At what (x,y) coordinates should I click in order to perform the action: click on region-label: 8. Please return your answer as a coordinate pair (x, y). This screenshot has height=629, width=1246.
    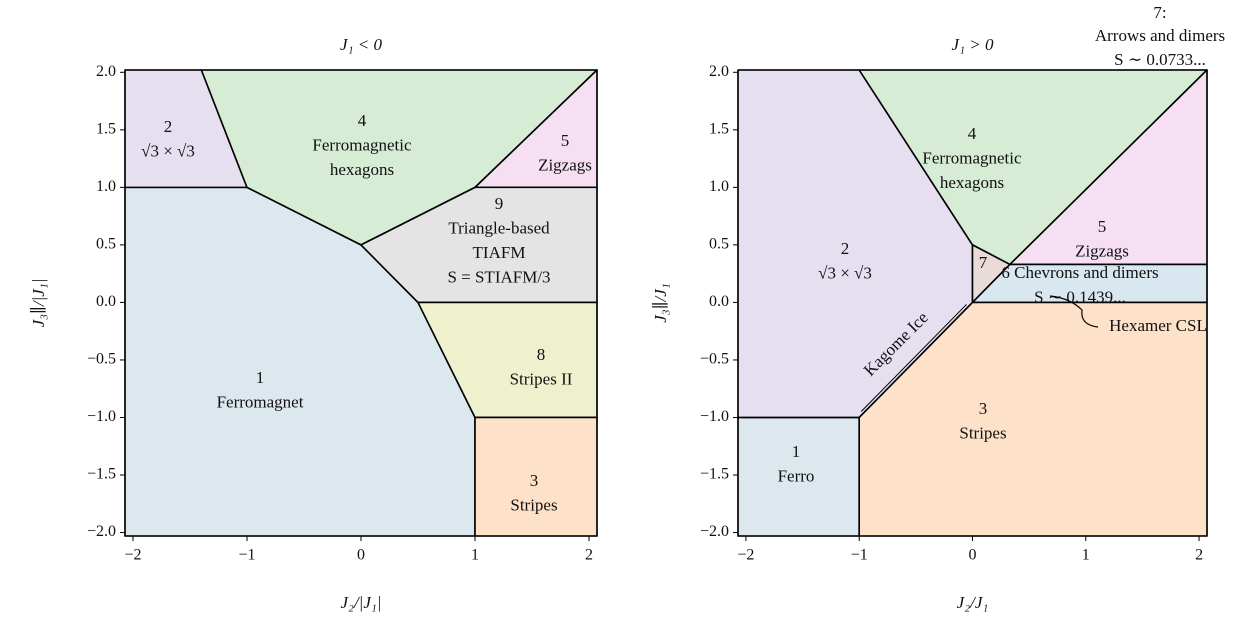
    Looking at the image, I should click on (541, 354).